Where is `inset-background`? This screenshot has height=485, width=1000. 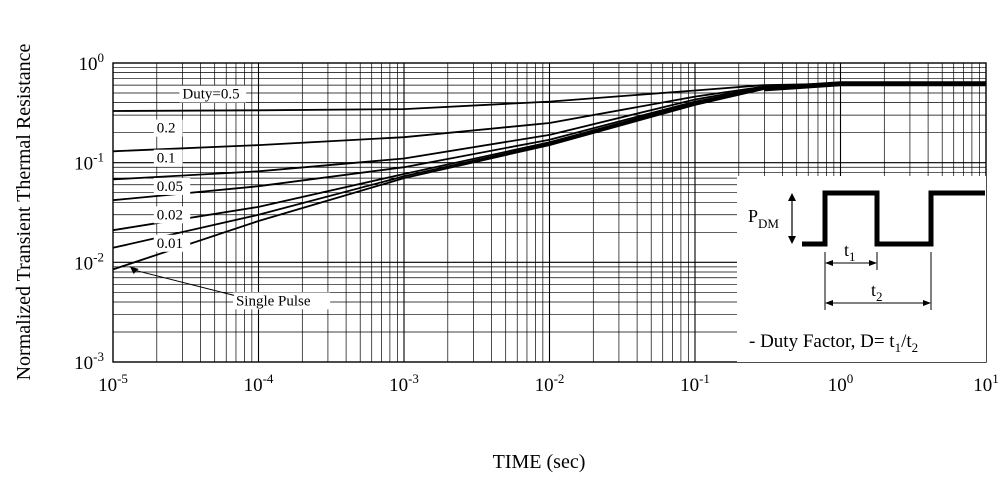 inset-background is located at coordinates (861, 269).